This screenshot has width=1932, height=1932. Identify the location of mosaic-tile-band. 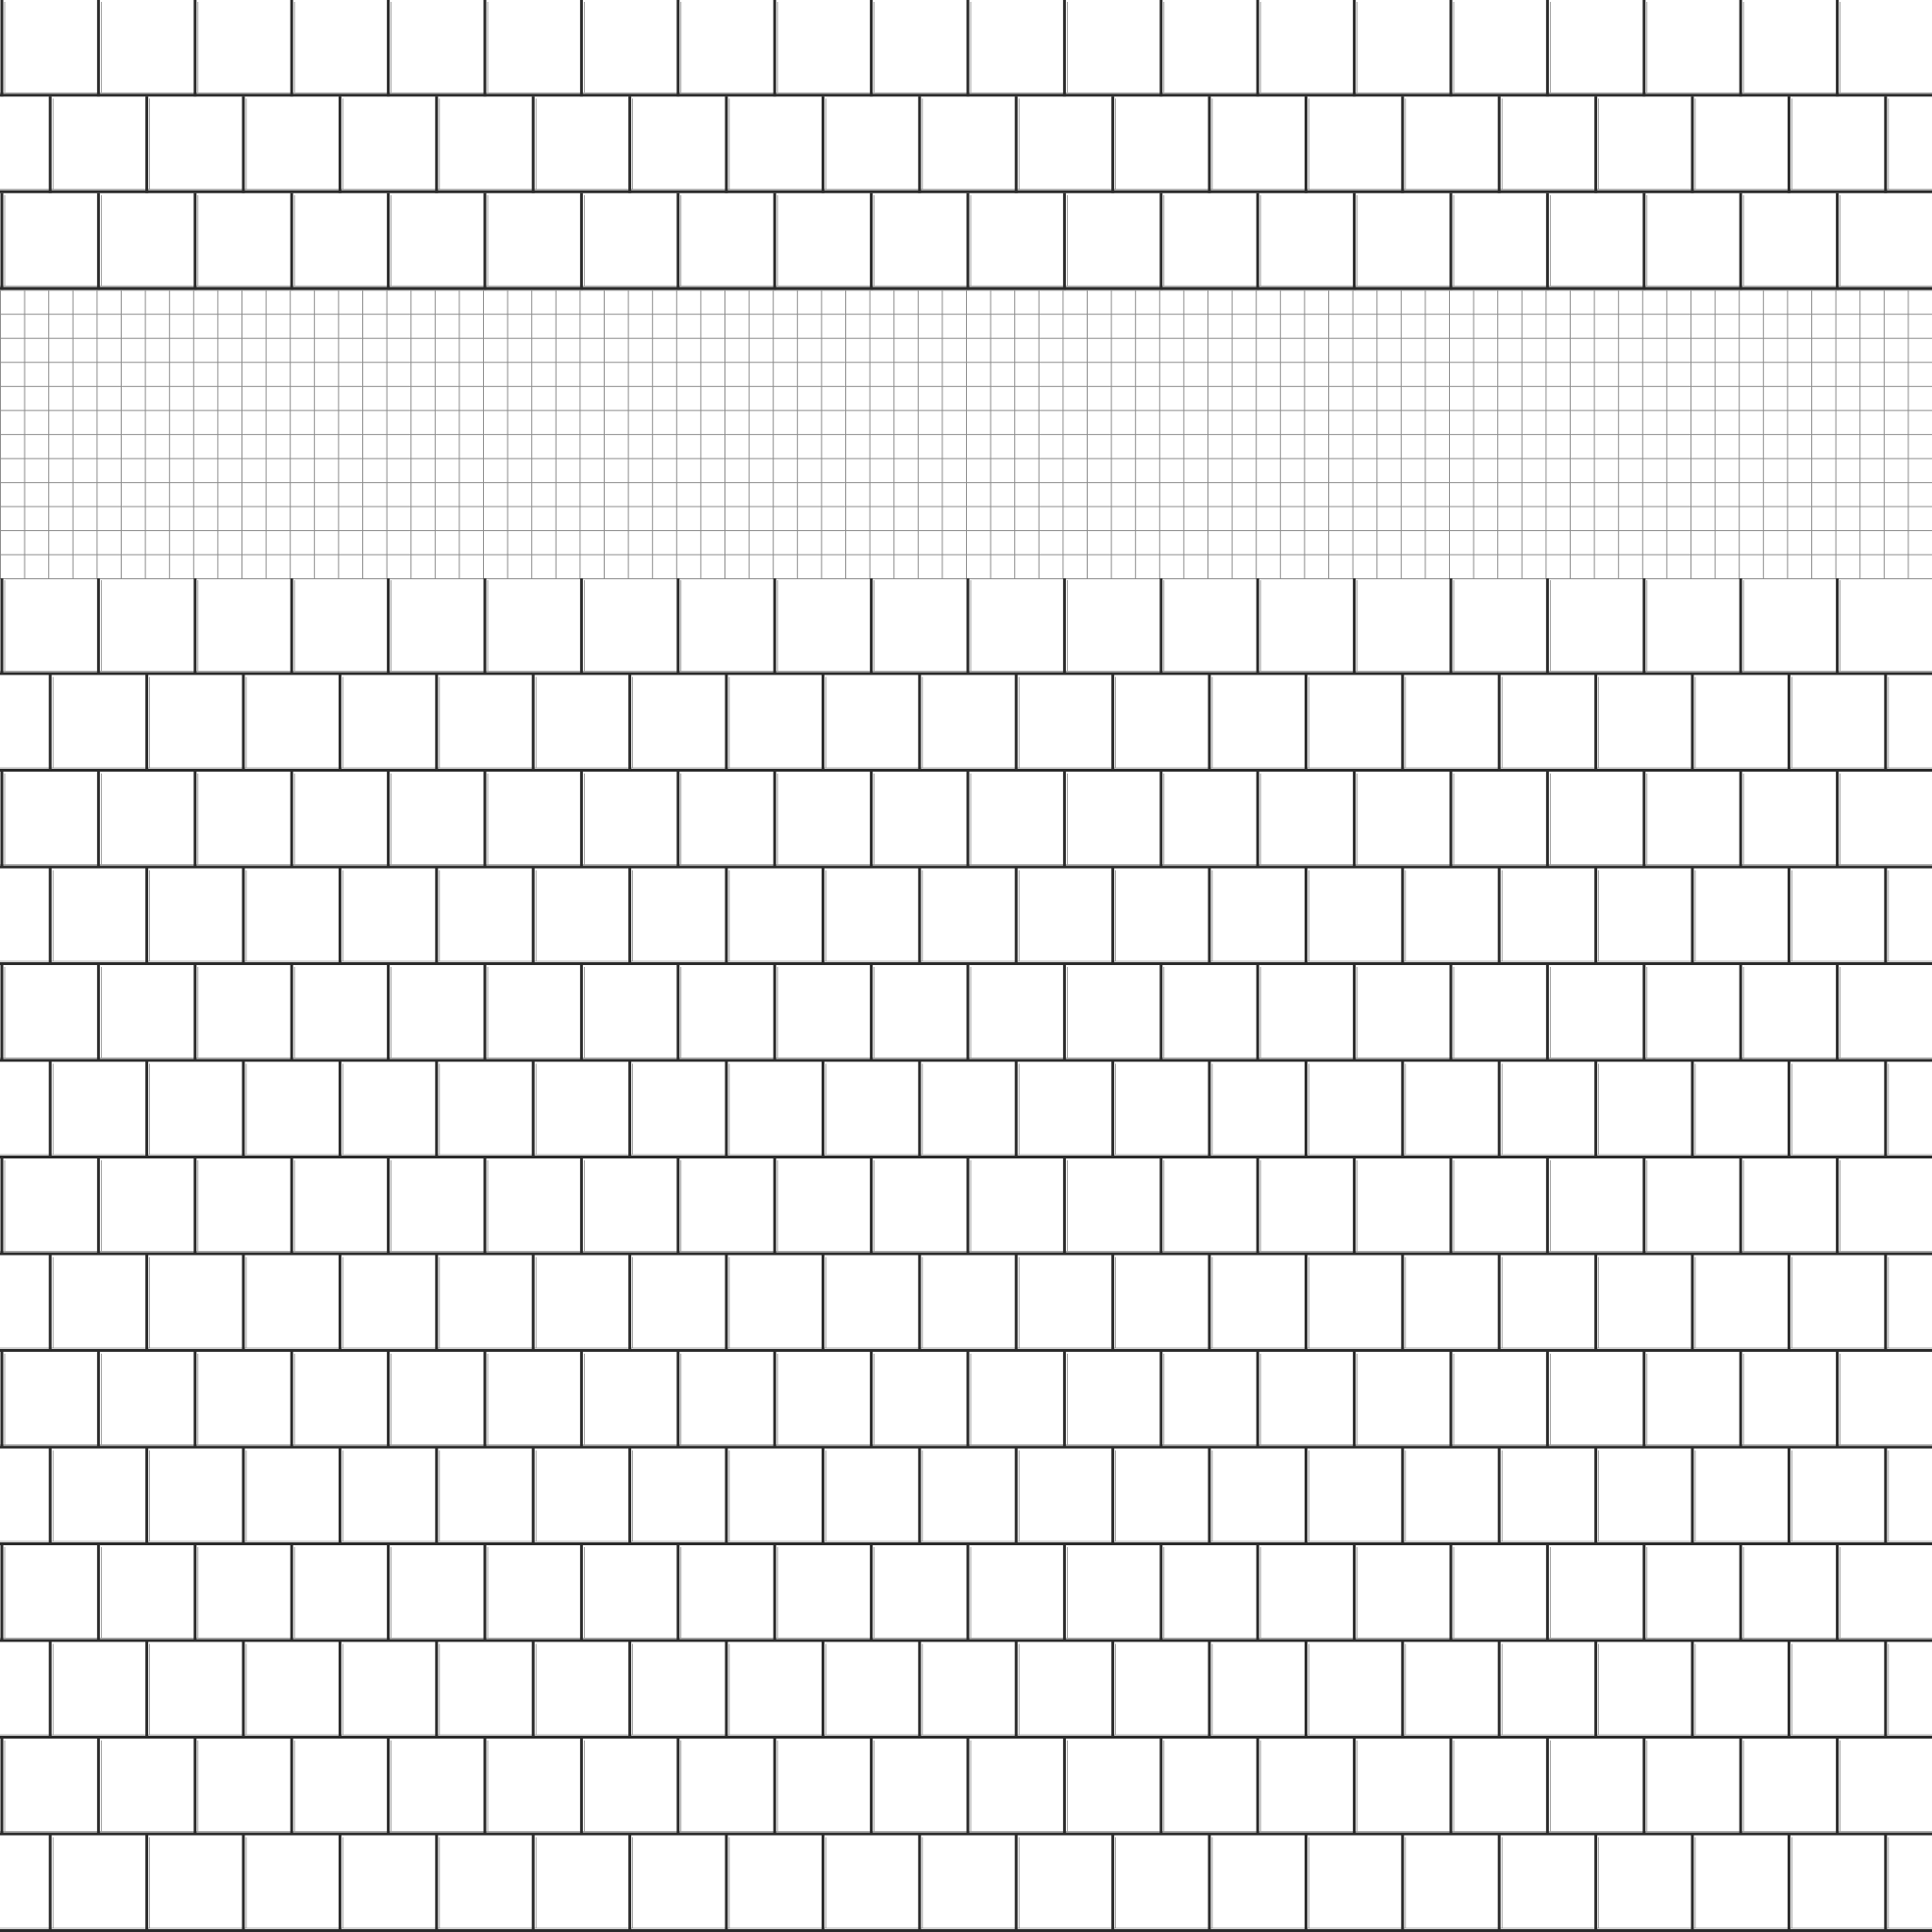
(966, 434).